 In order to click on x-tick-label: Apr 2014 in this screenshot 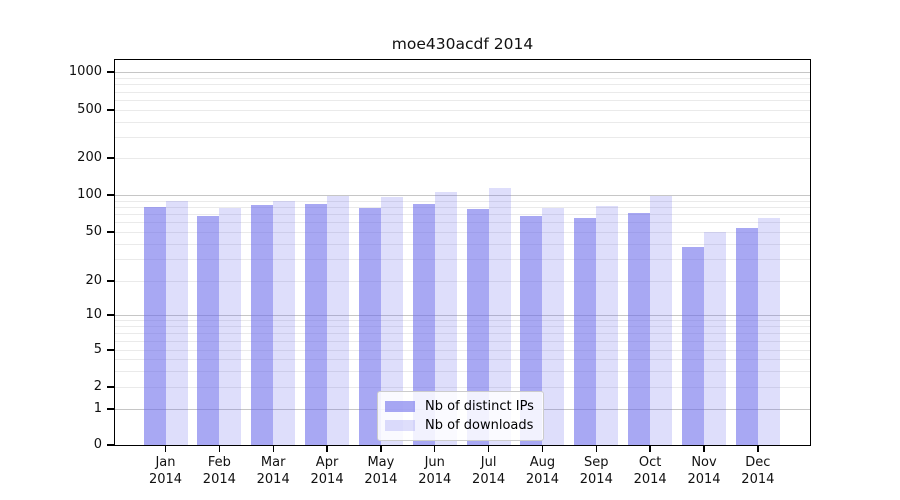, I will do `click(327, 471)`.